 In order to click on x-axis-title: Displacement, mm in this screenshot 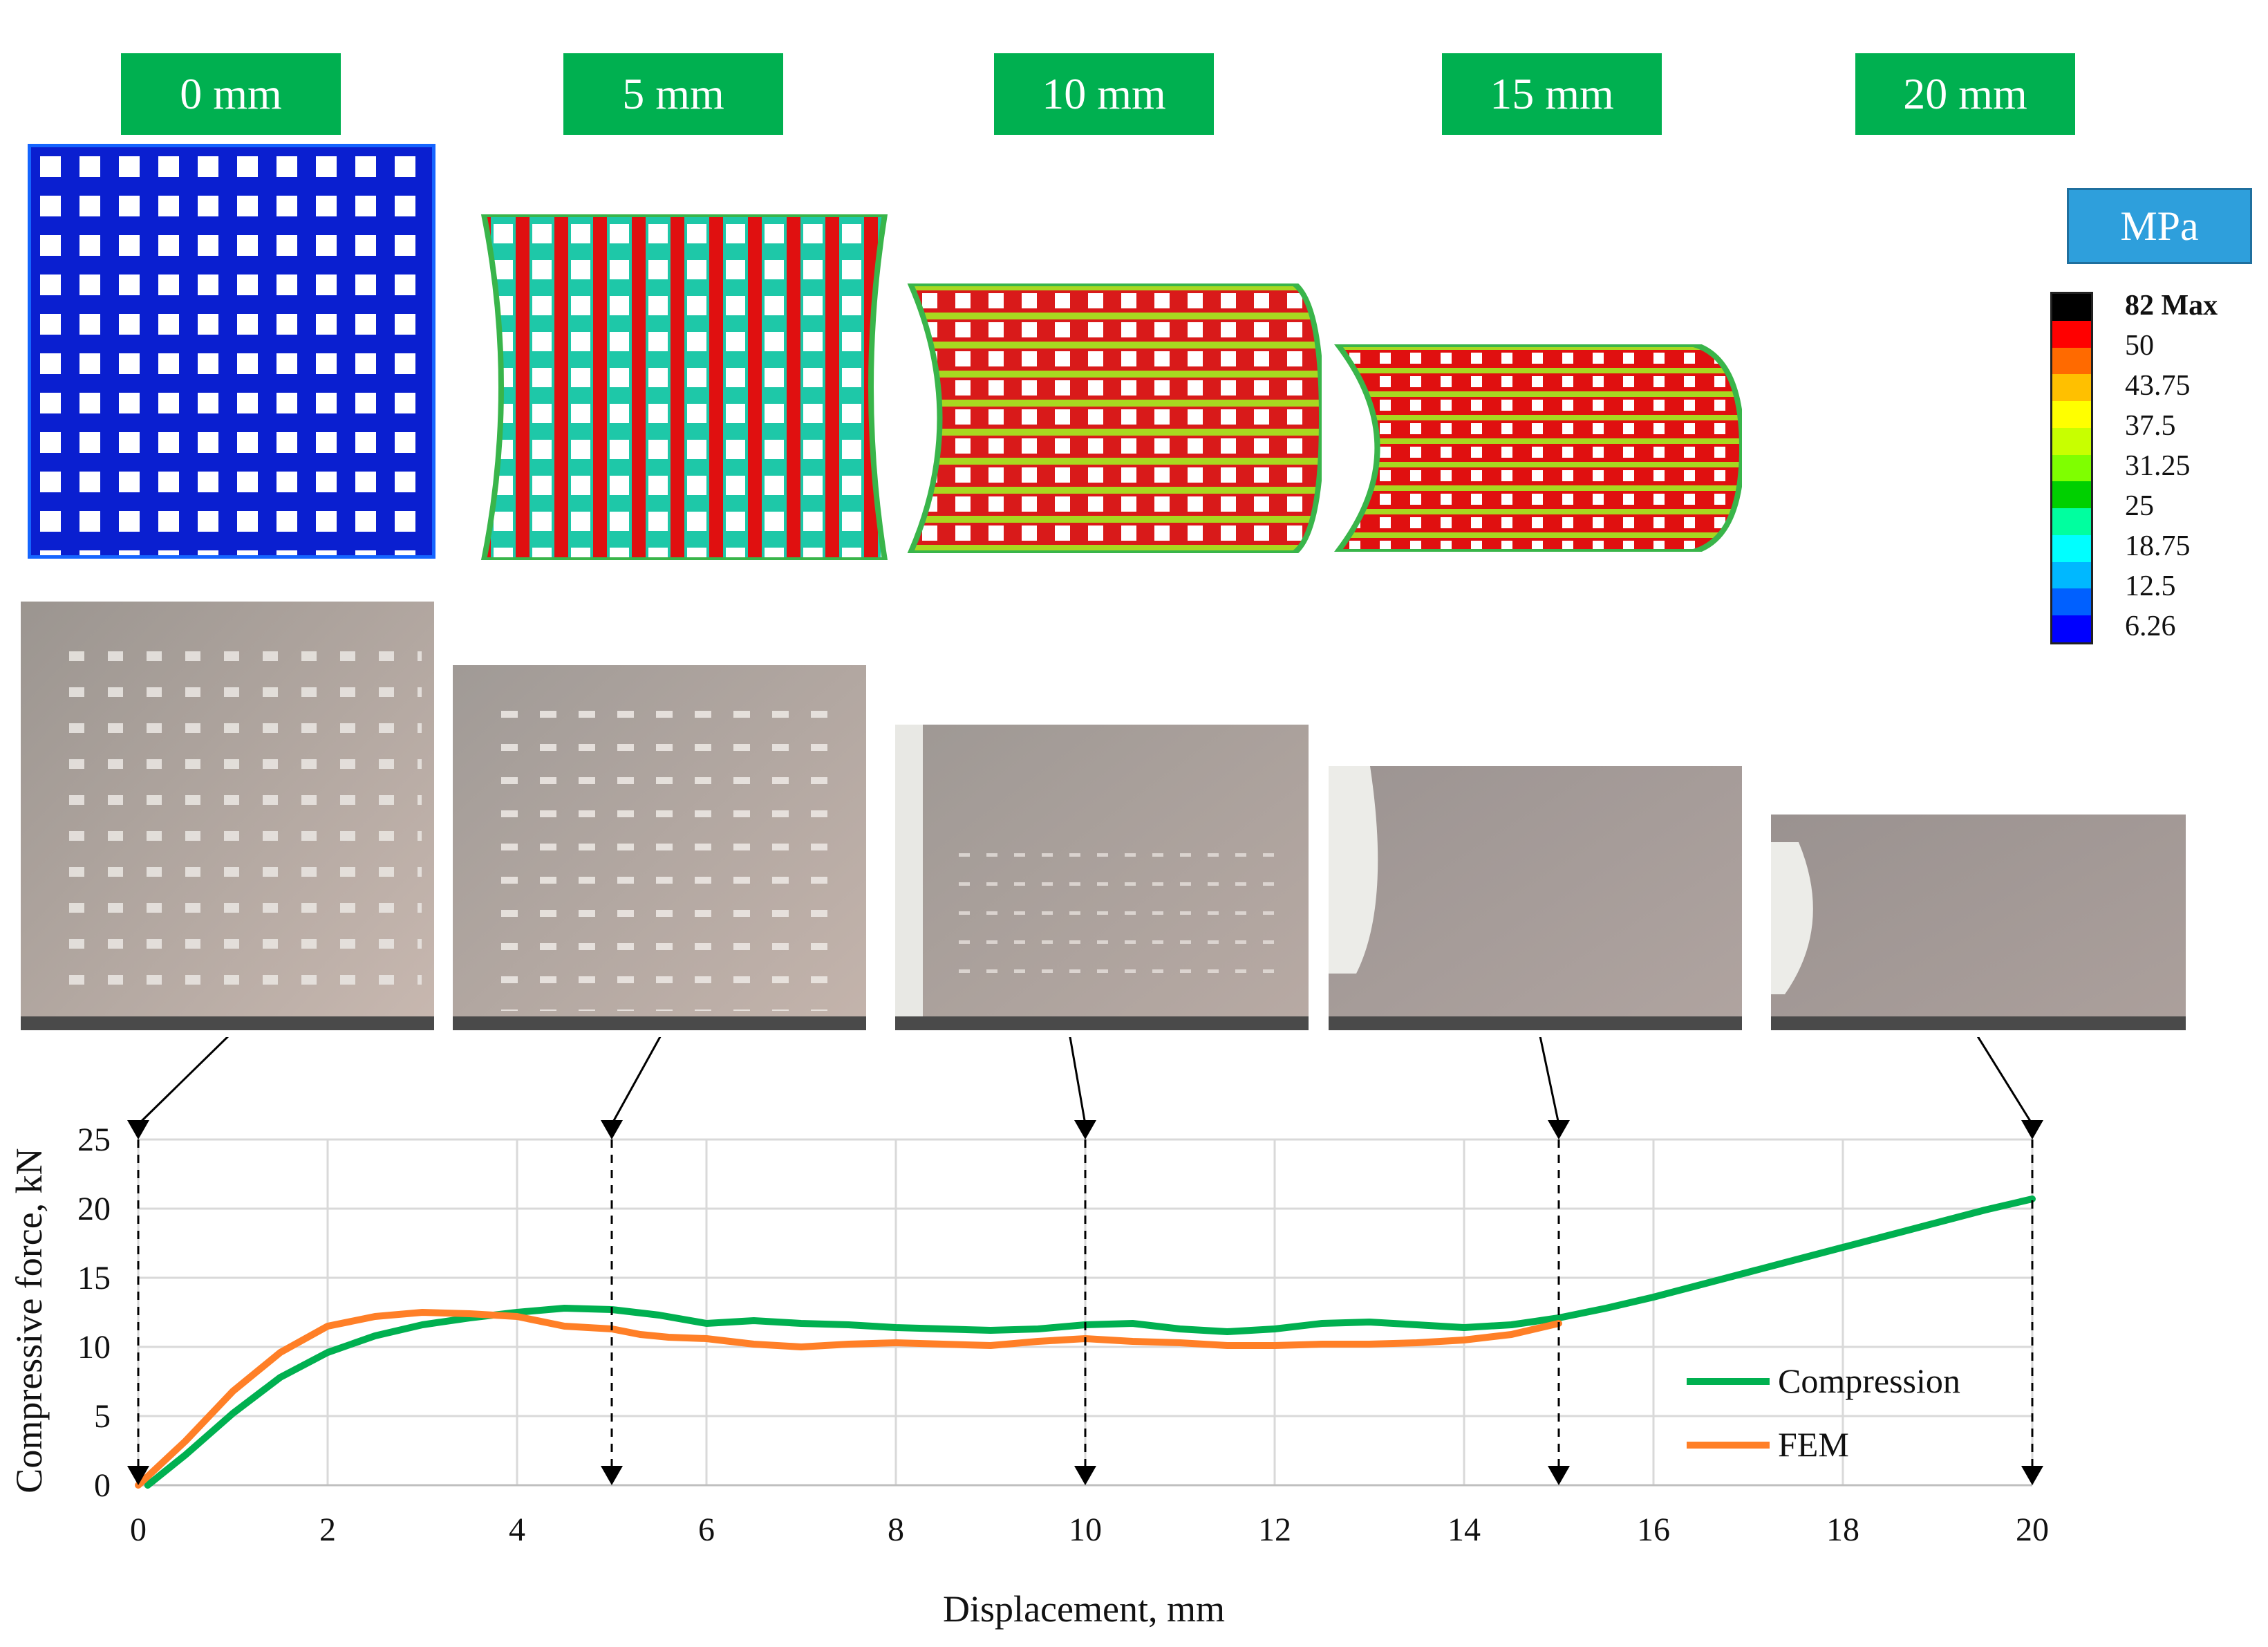, I will do `click(1084, 1609)`.